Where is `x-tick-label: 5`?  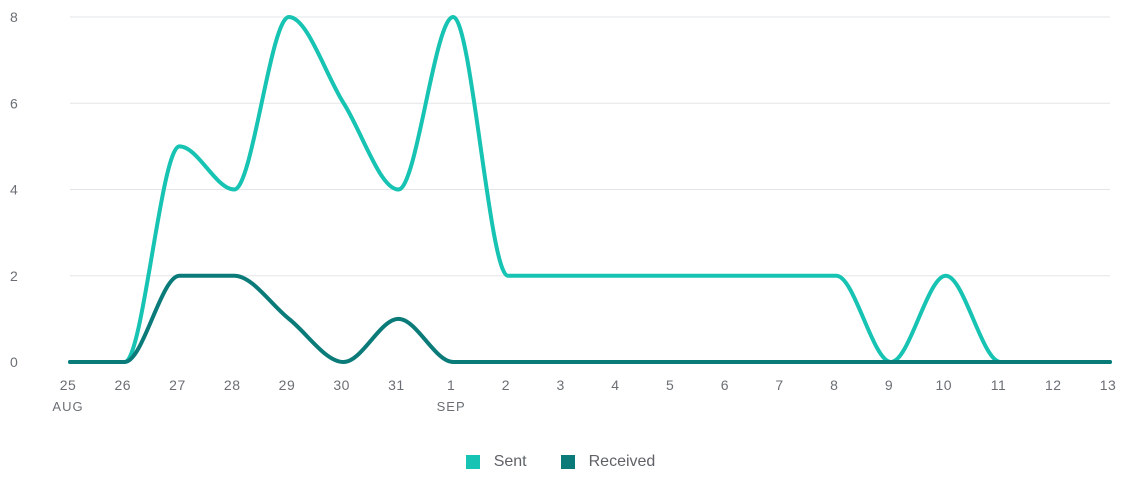 x-tick-label: 5 is located at coordinates (670, 385).